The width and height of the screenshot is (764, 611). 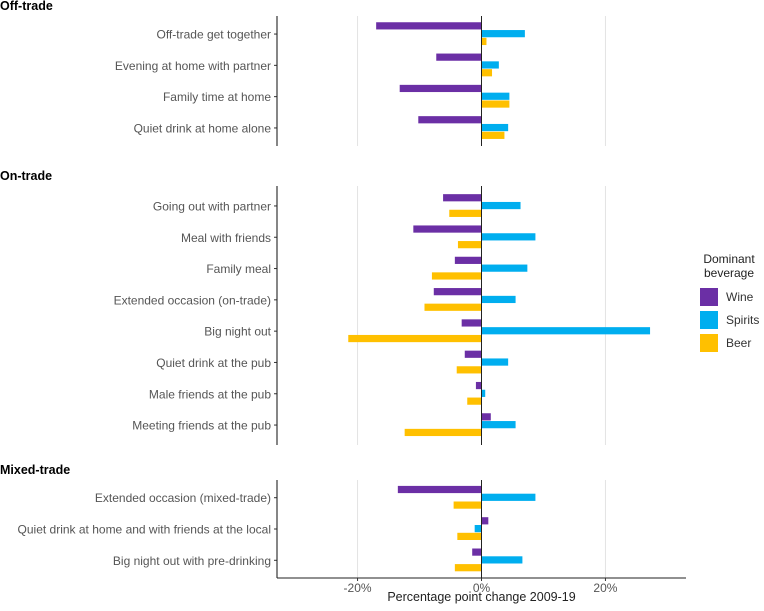 I want to click on category-label: Family time at home, so click(x=217, y=97).